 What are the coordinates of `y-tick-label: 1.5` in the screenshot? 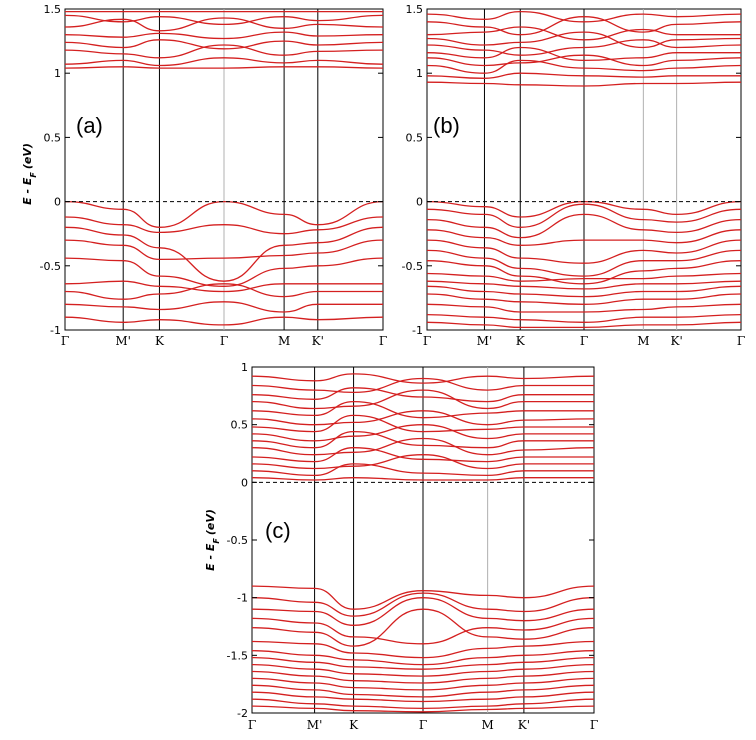 It's located at (53, 9).